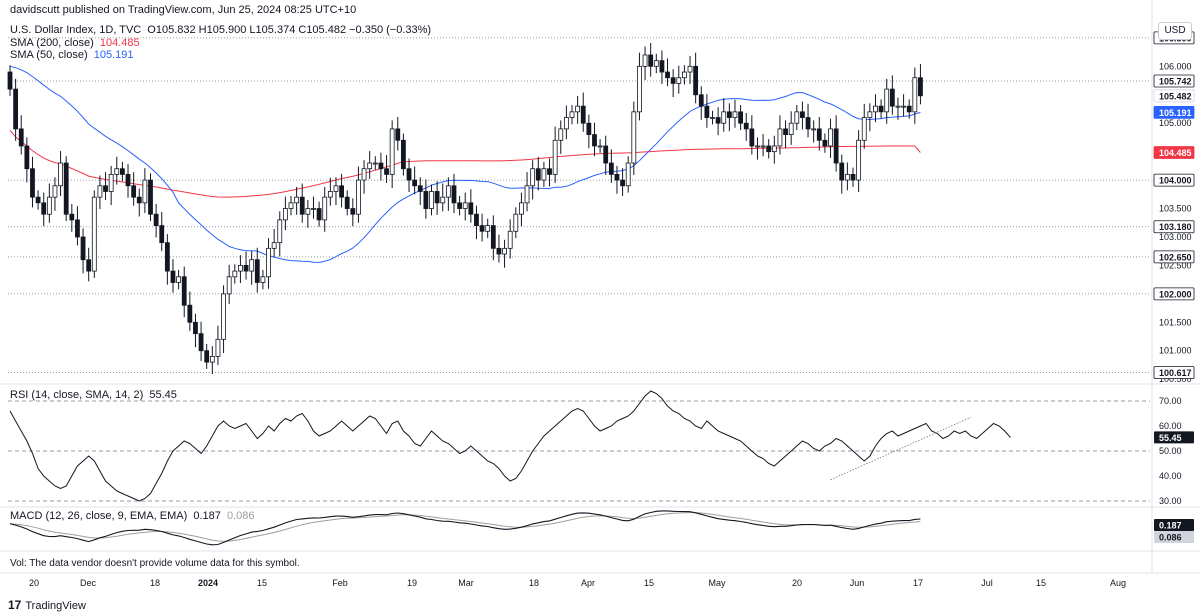  What do you see at coordinates (71, 55) in the screenshot?
I see `sma50-legend: SMA (50, close) 105.191` at bounding box center [71, 55].